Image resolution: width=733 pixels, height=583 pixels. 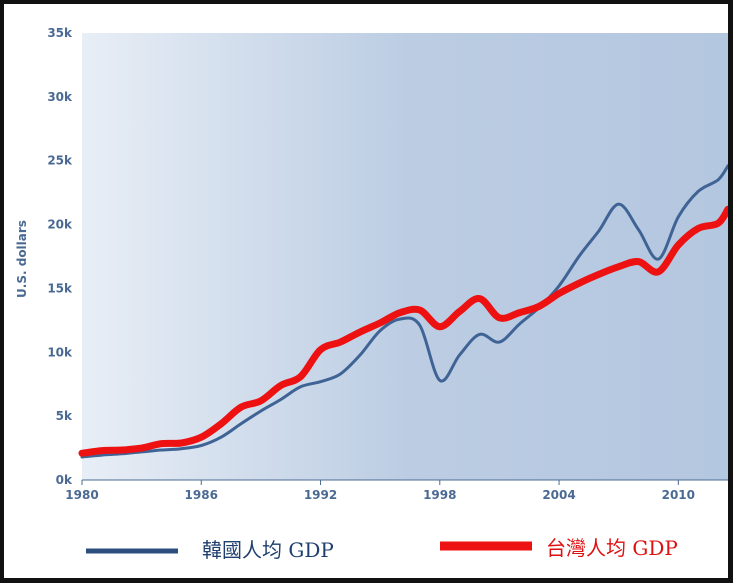 I want to click on x-axis: 1980 1986 1992 1998 2004 2010, so click(x=380, y=491).